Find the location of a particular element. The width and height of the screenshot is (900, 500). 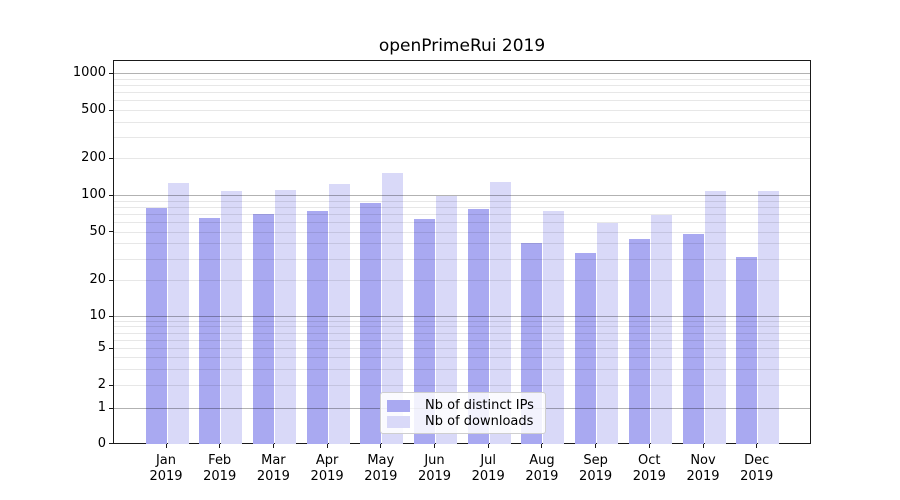

bar-downloads-nov is located at coordinates (715, 317).